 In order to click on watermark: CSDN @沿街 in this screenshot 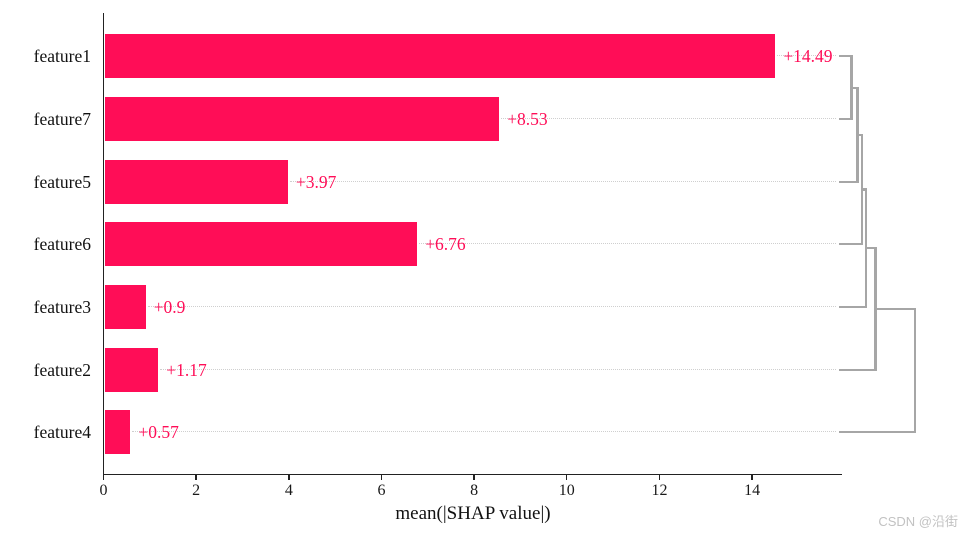, I will do `click(918, 521)`.